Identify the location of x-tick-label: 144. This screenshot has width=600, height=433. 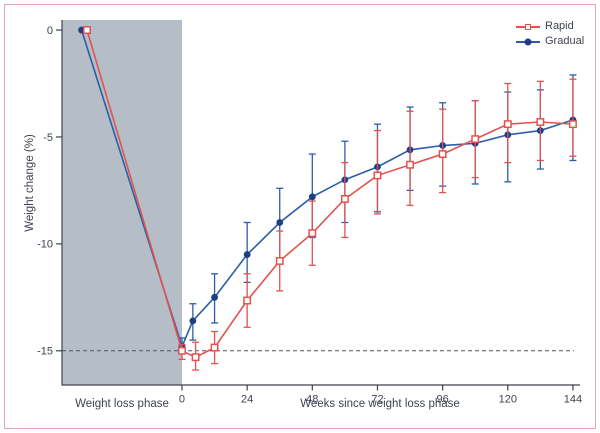
(573, 400).